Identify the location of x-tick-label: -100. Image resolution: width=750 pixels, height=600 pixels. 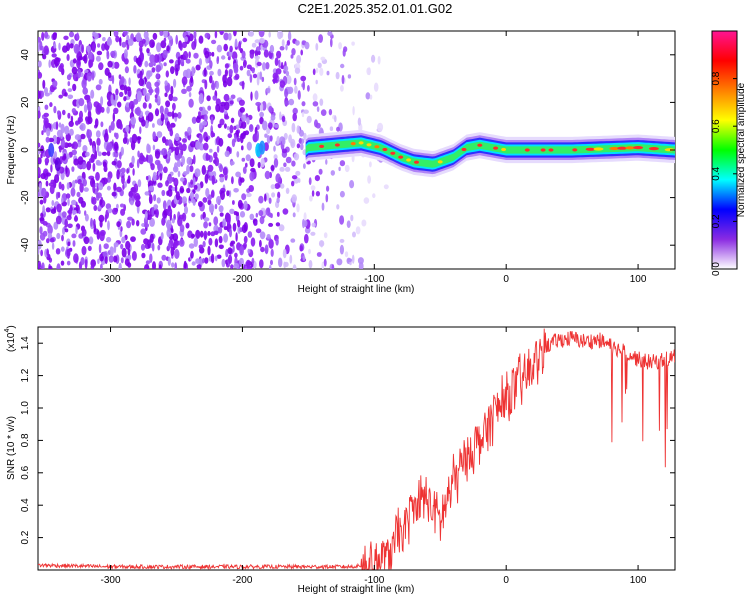
(374, 279).